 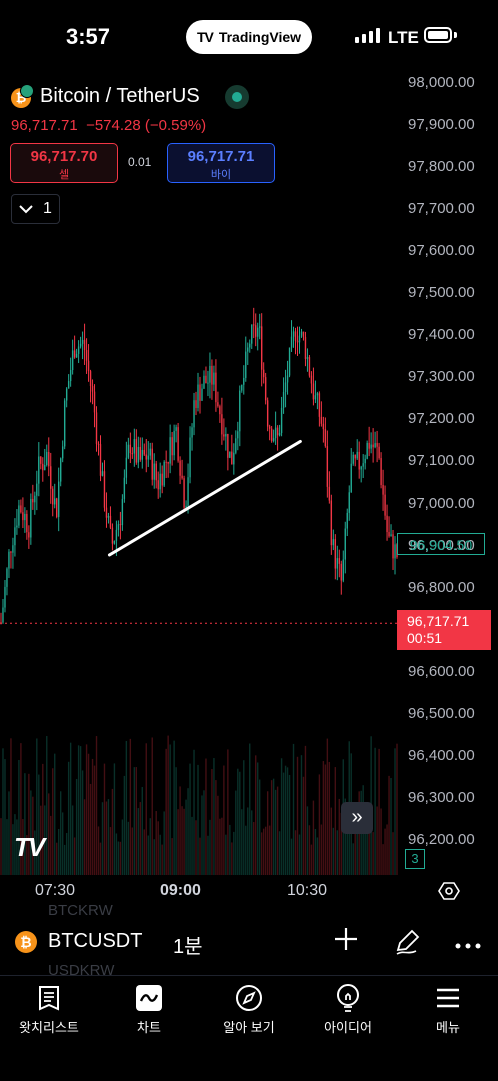 I want to click on more-options-button, so click(x=468, y=943).